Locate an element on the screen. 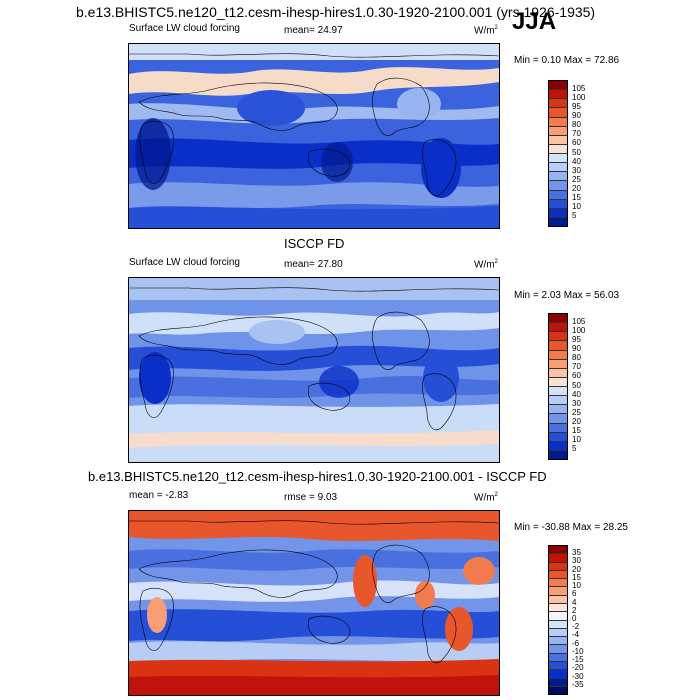 The image size is (700, 700). panel-obs-units: W/m2 is located at coordinates (486, 265).